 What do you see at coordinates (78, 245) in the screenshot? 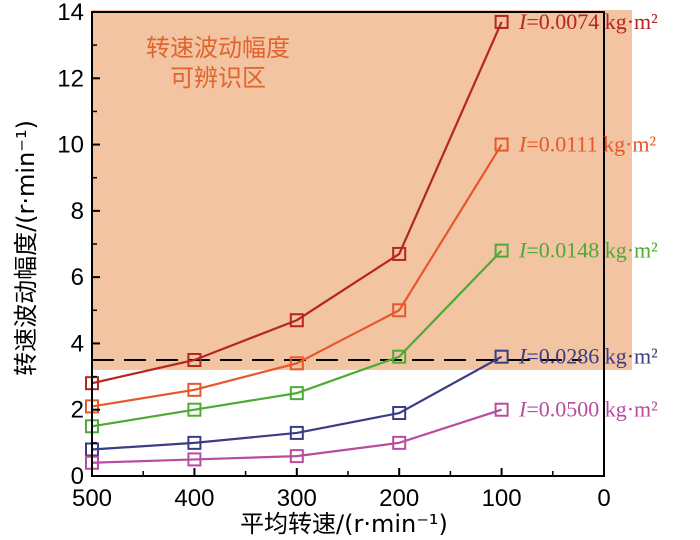
I see `y-axis-ticks: 0 2 4 6 8 10 12 14` at bounding box center [78, 245].